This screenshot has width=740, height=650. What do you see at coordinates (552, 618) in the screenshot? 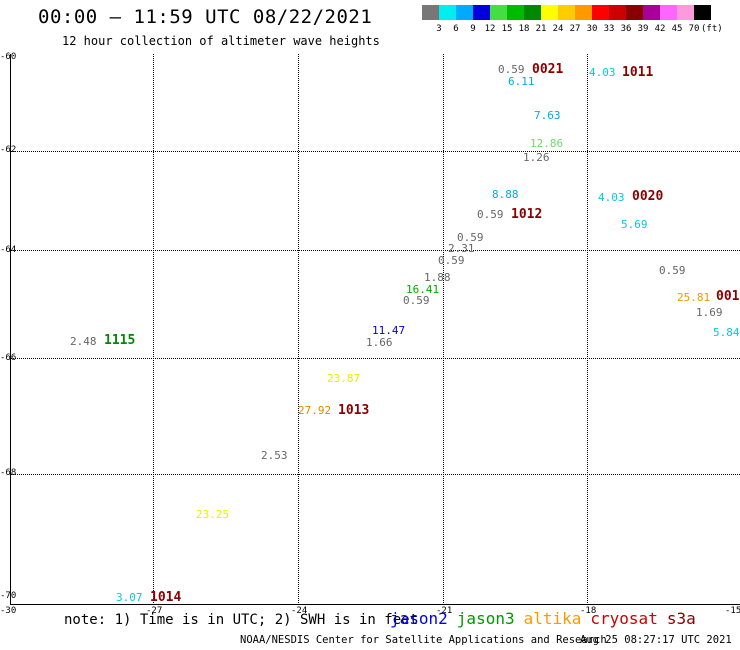
I see `satellite-name: altika` at bounding box center [552, 618].